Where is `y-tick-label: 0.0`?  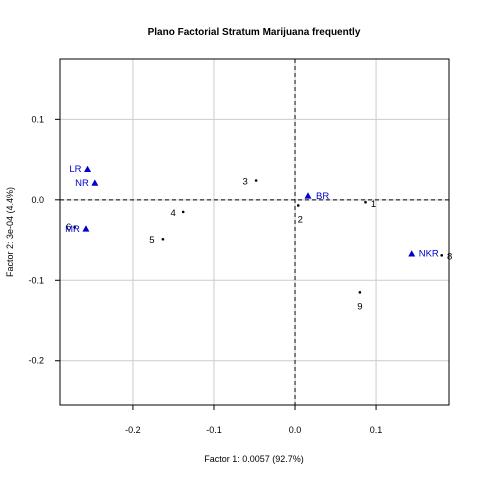 y-tick-label: 0.0 is located at coordinates (37, 200).